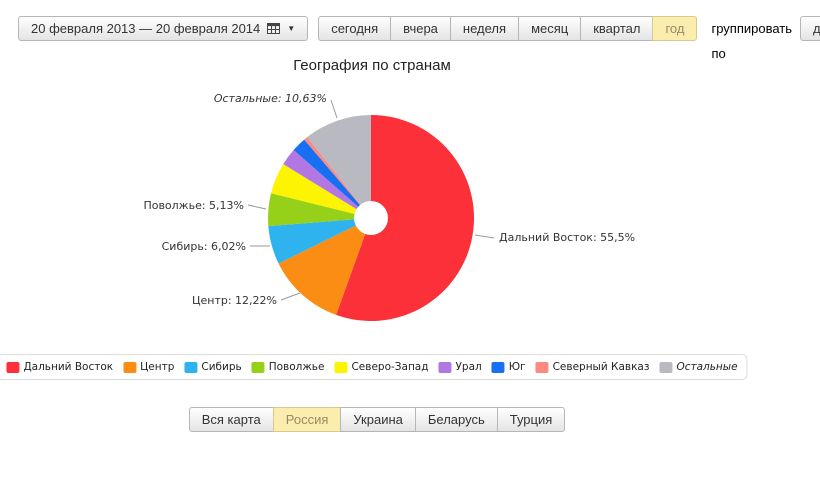 This screenshot has height=478, width=820. What do you see at coordinates (146, 28) in the screenshot?
I see `date-range-label: 20 февраля 2013 — 20 февраля 2014` at bounding box center [146, 28].